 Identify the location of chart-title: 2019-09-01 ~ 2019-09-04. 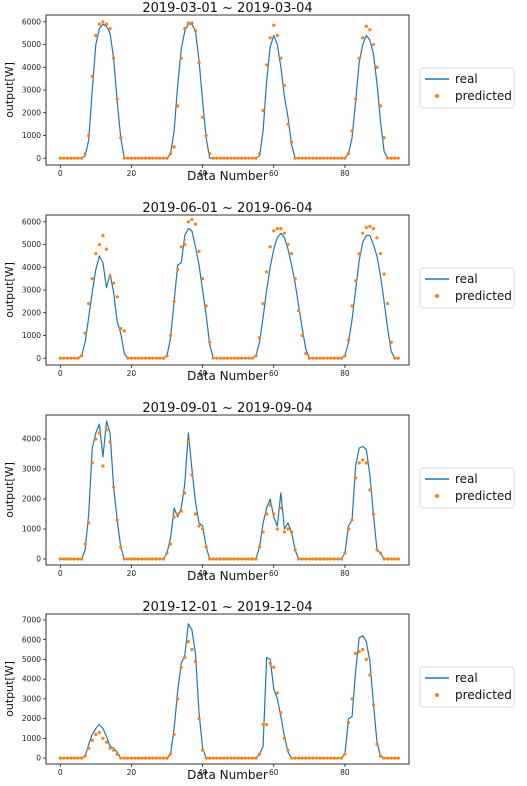
(227, 408).